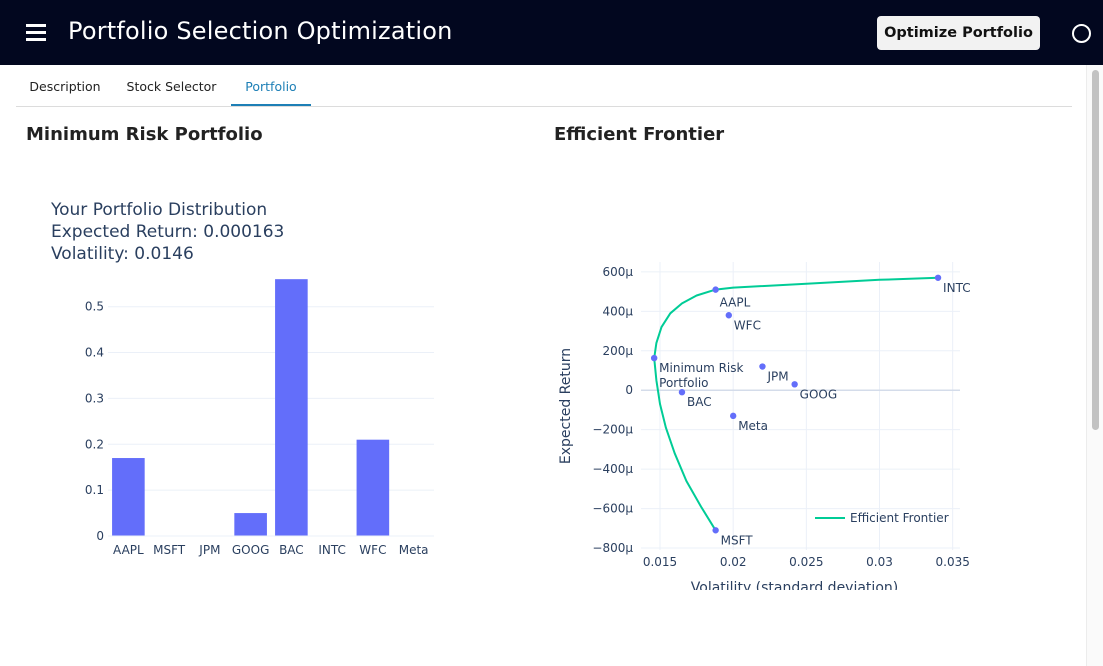 The height and width of the screenshot is (666, 1103). What do you see at coordinates (94, 398) in the screenshot?
I see `y-tick-label: 0.3` at bounding box center [94, 398].